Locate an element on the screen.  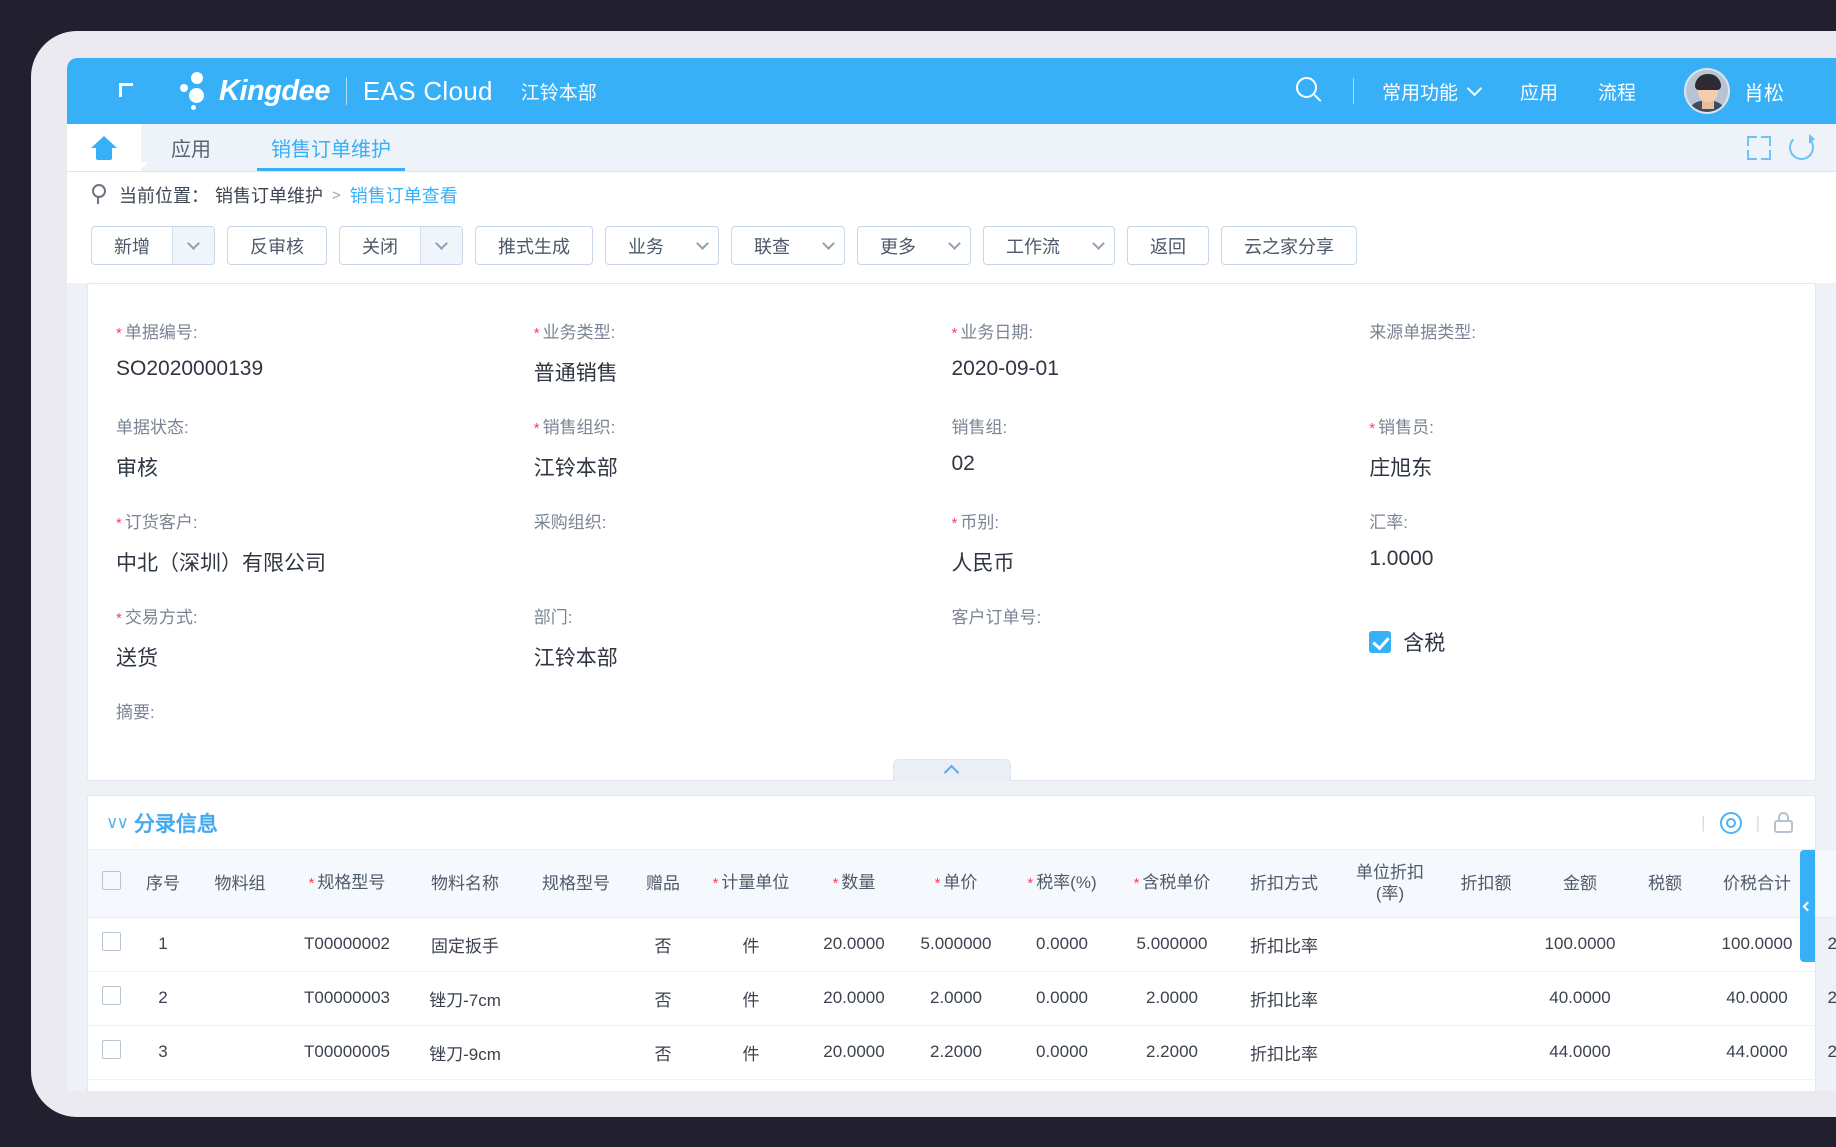
tab-application: 应用 is located at coordinates (191, 147).